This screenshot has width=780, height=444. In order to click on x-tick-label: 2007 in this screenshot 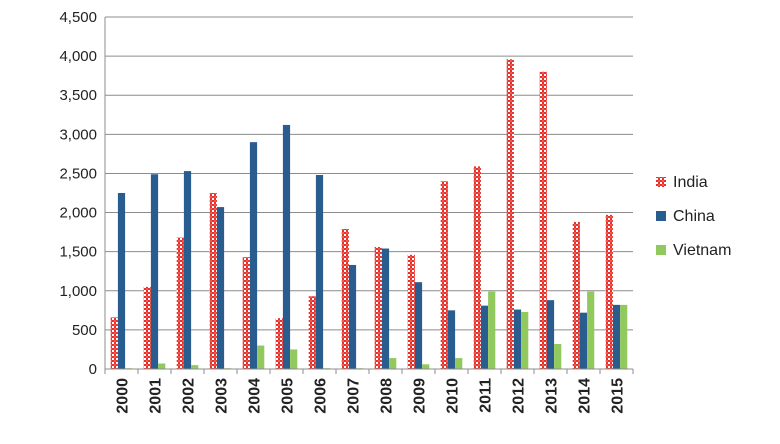, I will do `click(354, 396)`.